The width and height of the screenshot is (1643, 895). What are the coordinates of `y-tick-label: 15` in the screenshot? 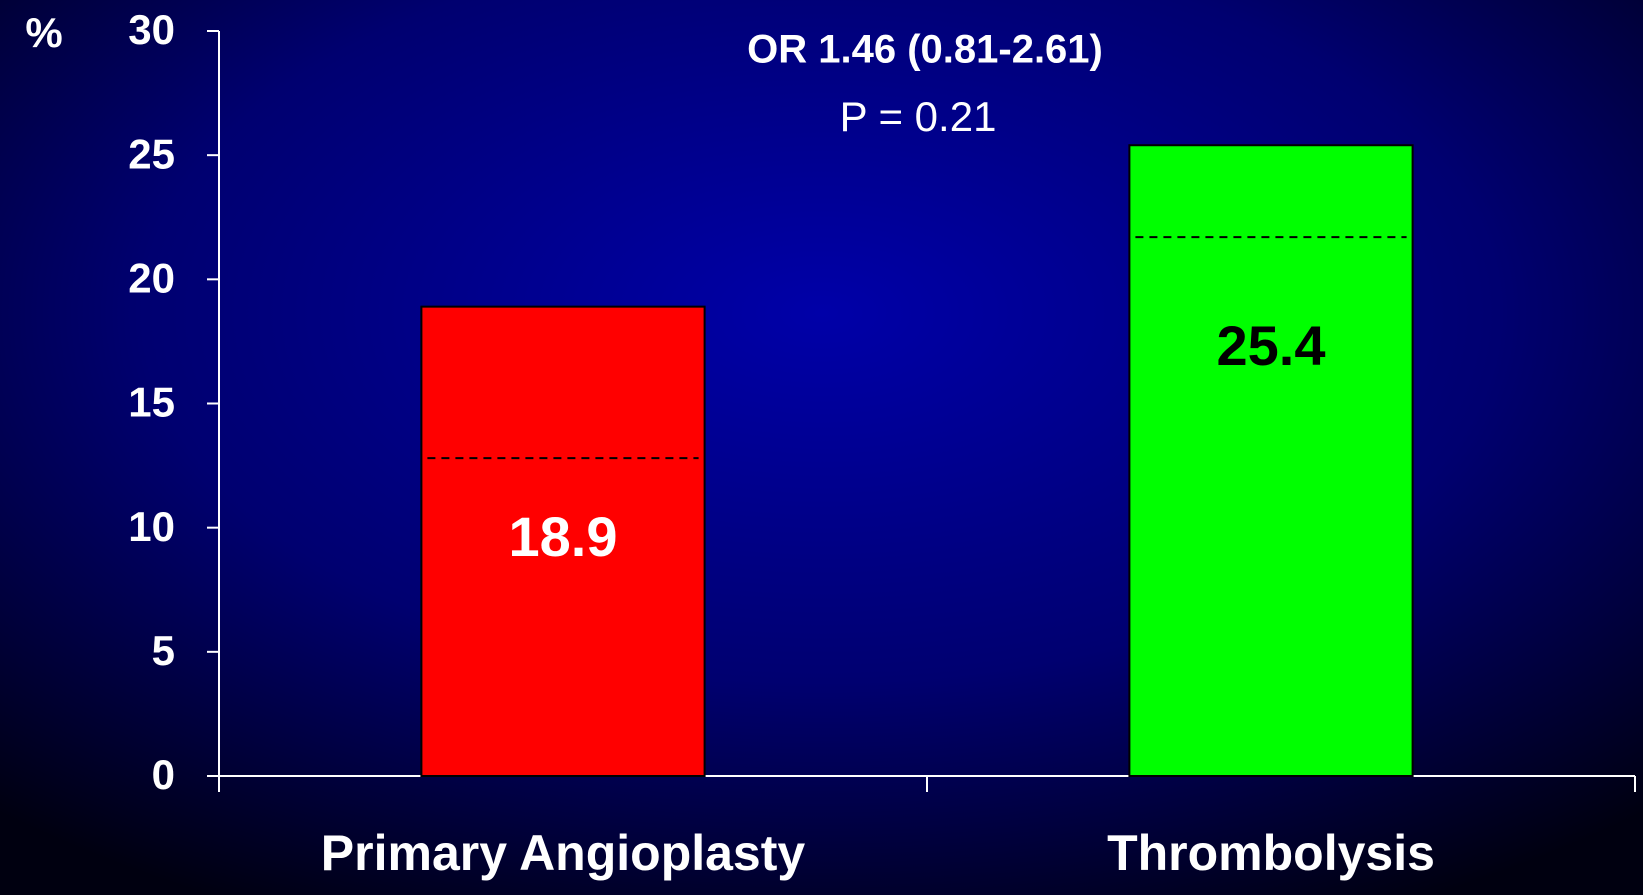 It's located at (151, 402).